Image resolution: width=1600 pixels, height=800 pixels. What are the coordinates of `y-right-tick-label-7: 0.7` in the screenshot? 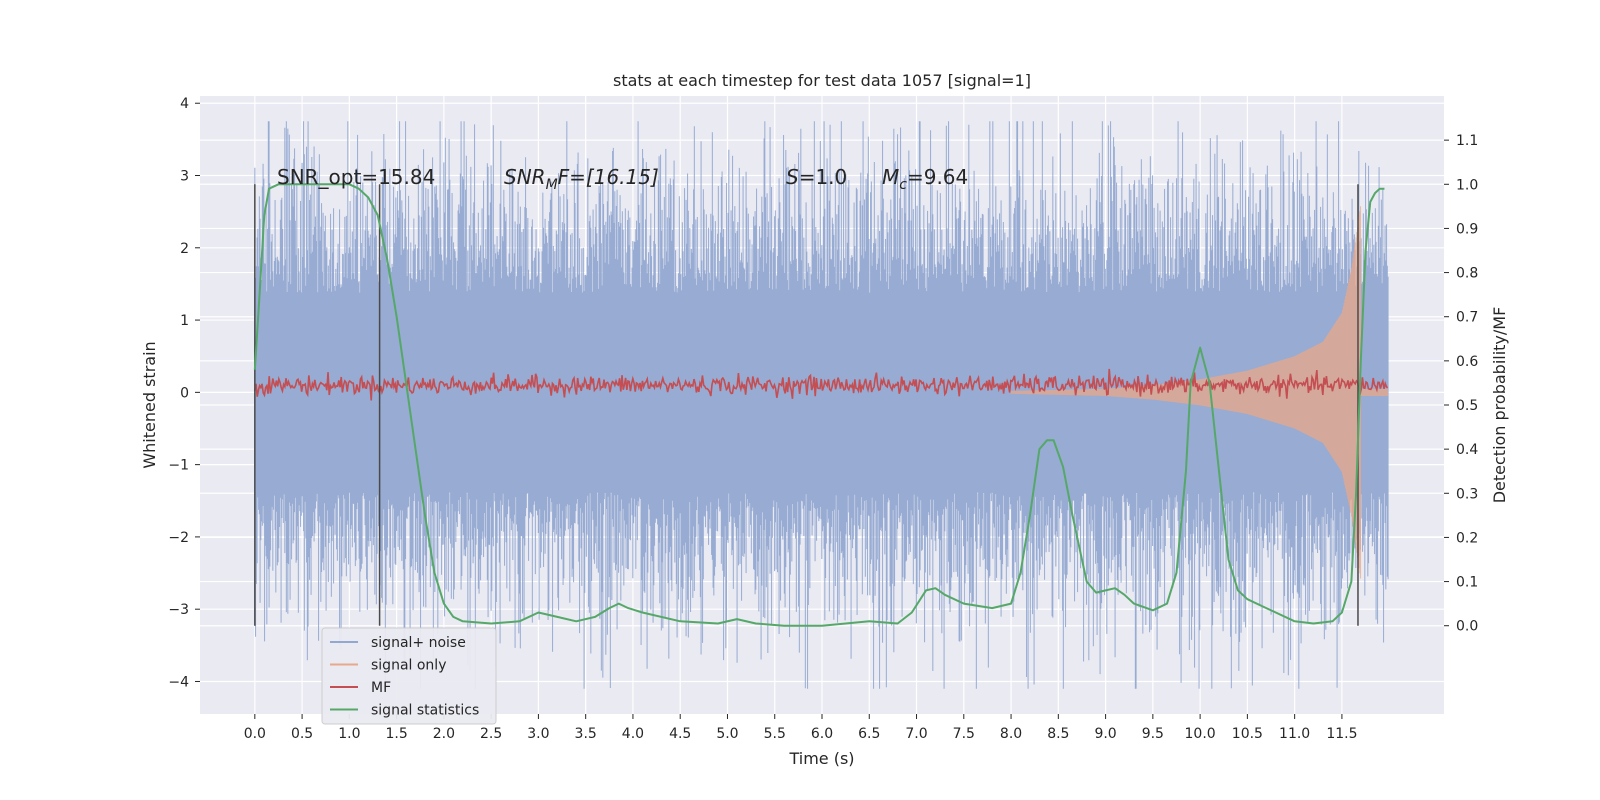 It's located at (1467, 318).